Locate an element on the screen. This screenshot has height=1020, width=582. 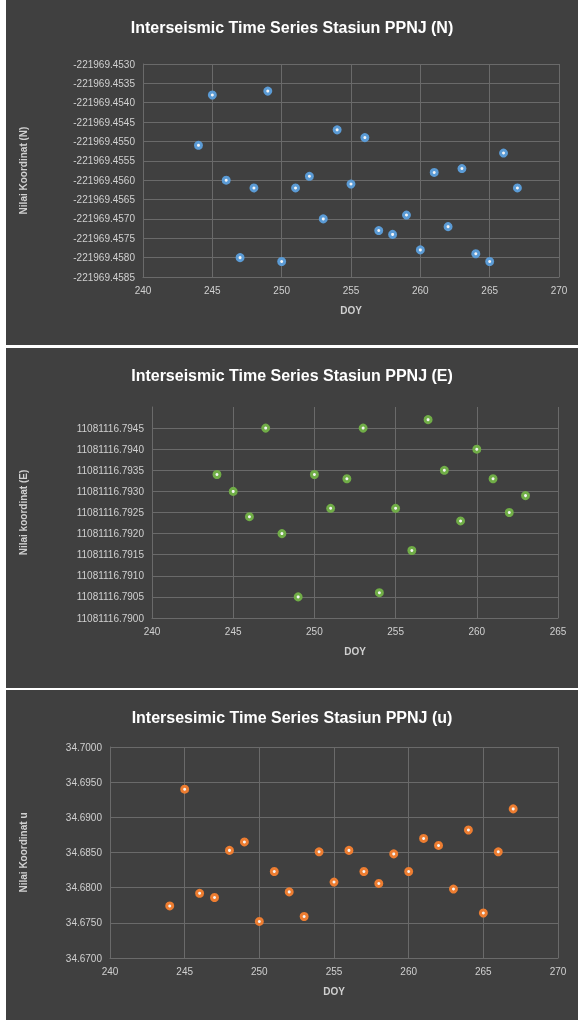
chart-title: Interseismic Time Series Stasiun PPNJ (N) is located at coordinates (292, 27).